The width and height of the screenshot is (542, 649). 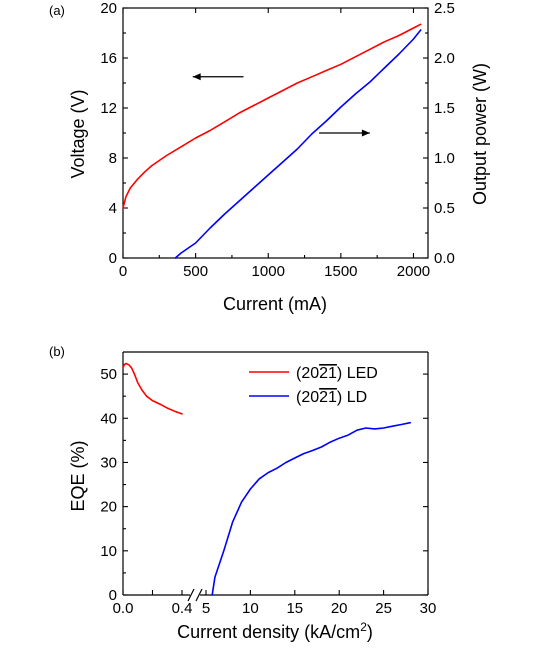 What do you see at coordinates (275, 304) in the screenshot?
I see `panel-a-x-axis-label: Current (mA)` at bounding box center [275, 304].